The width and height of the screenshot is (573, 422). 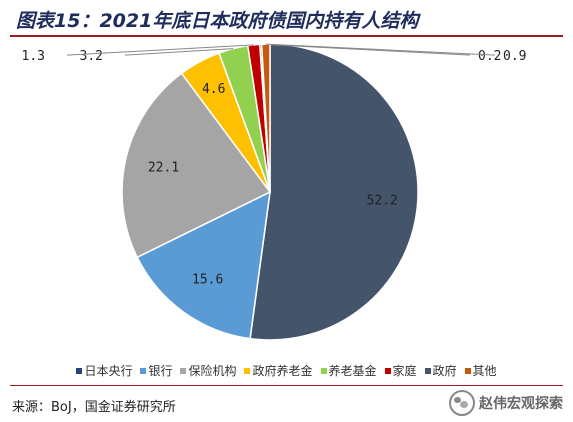 What do you see at coordinates (404, 371) in the screenshot?
I see `legend-label: 家庭` at bounding box center [404, 371].